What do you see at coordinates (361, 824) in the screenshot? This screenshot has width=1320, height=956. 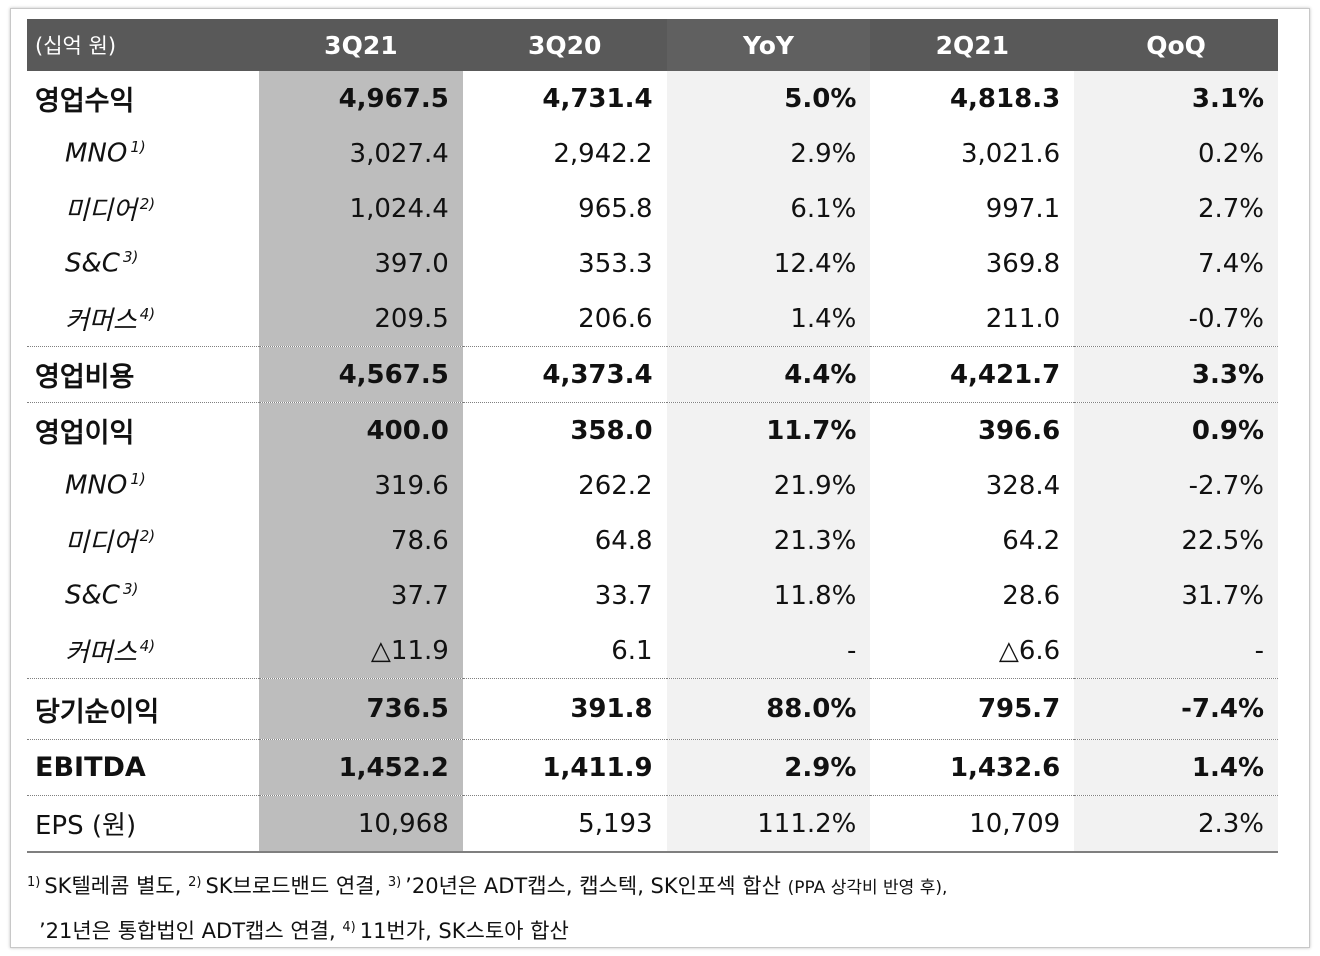 I see `cell-3q21: 10,968` at bounding box center [361, 824].